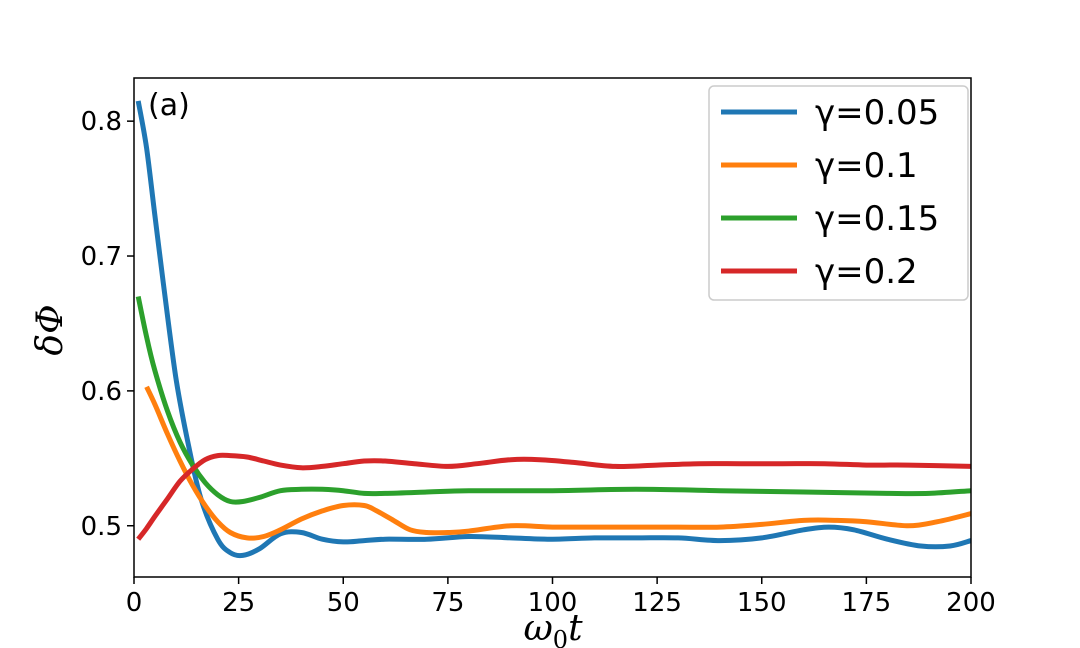 The height and width of the screenshot is (648, 1080). I want to click on x-tick-label: 200, so click(971, 603).